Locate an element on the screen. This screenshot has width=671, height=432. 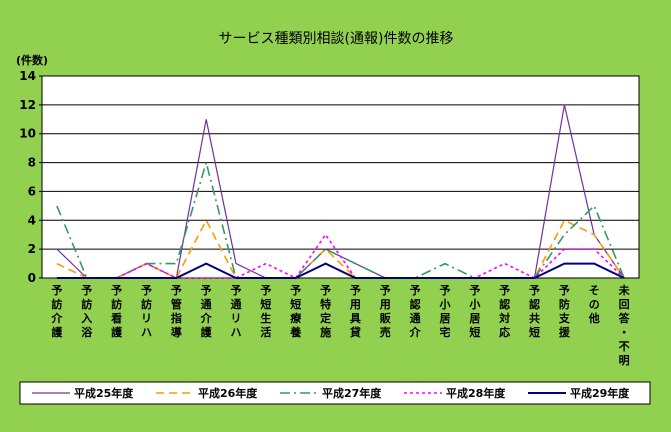
legend-box is located at coordinates (335, 393).